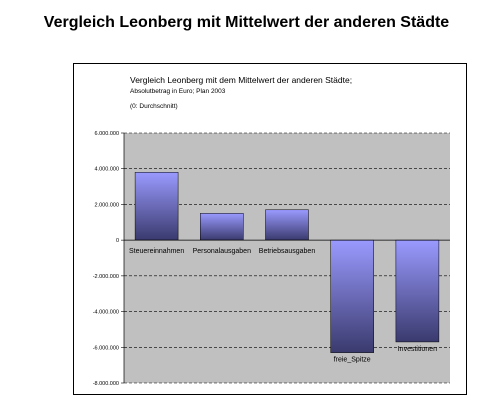 This screenshot has height=400, width=493. Describe the element at coordinates (106, 348) in the screenshot. I see `y-tick-label: -6.000.000` at that location.